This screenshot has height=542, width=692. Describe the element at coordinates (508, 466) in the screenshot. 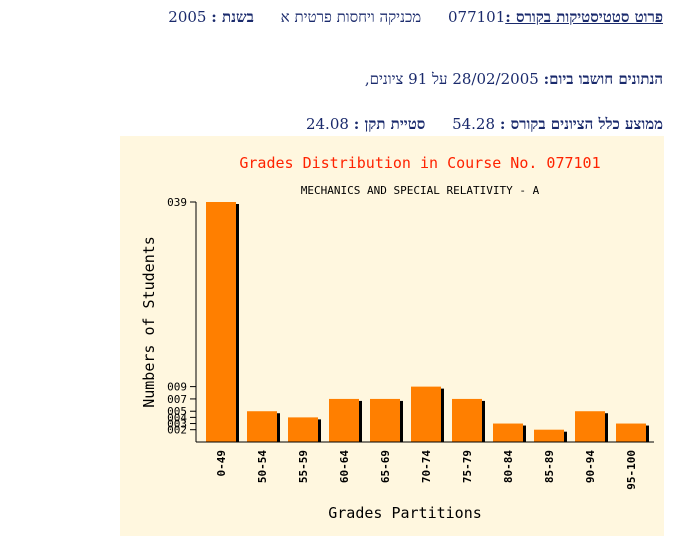

I see `x-tick-label: 80-84` at that location.